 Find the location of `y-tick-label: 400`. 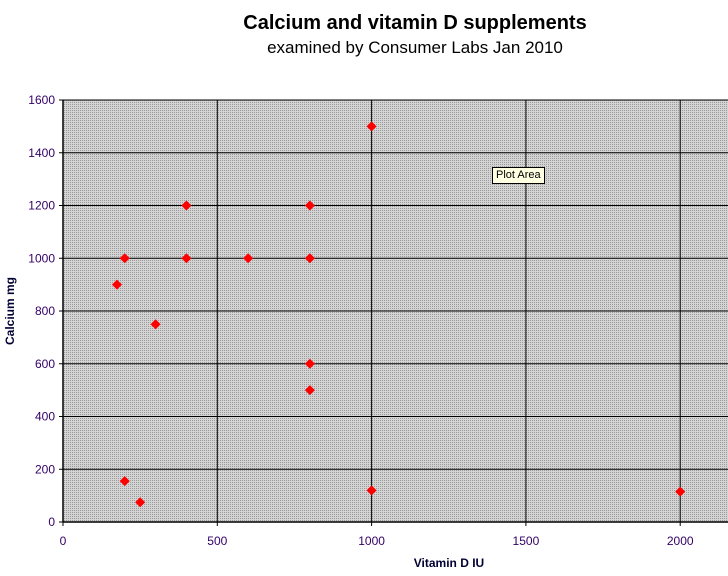

y-tick-label: 400 is located at coordinates (45, 417).